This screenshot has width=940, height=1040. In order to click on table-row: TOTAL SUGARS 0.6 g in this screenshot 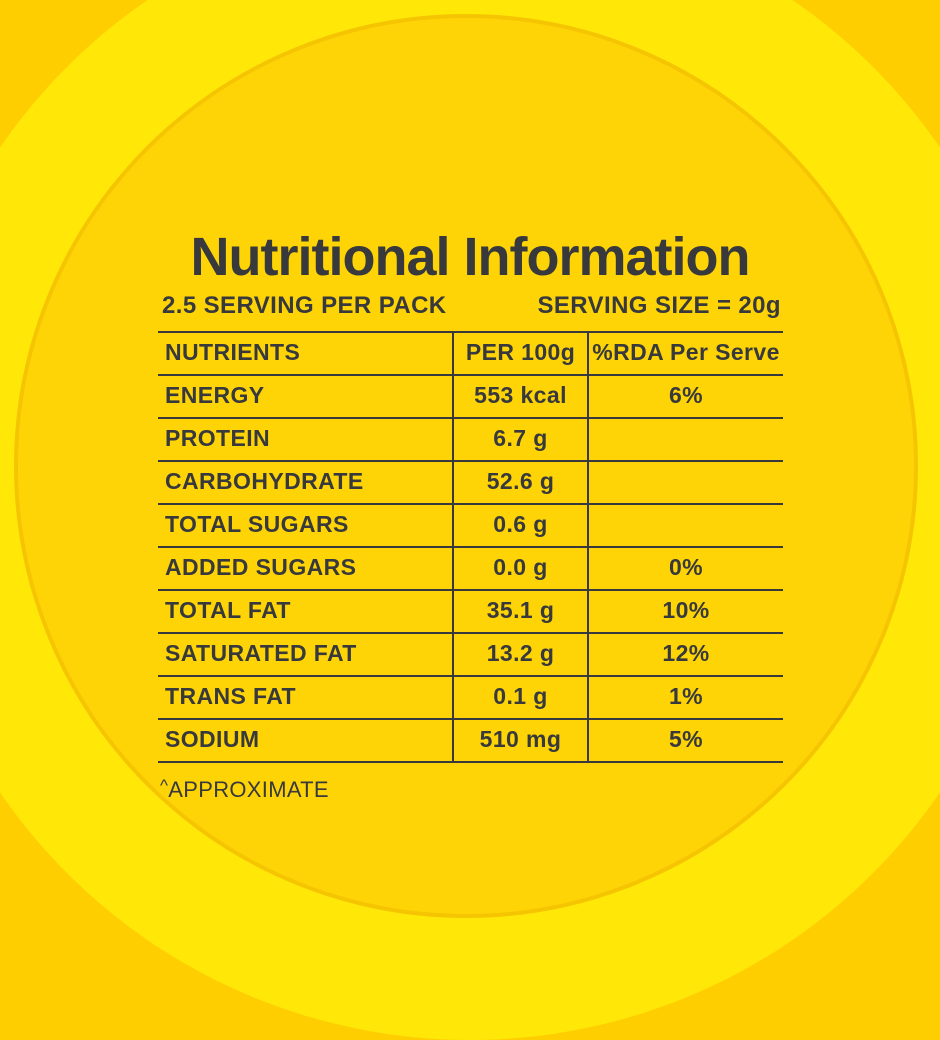, I will do `click(470, 526)`.